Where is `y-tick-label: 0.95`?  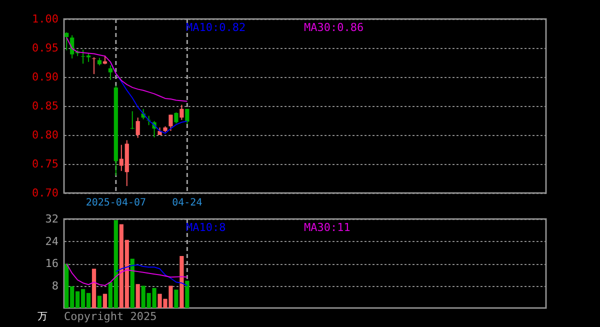 y-tick-label: 0.95 is located at coordinates (45, 48).